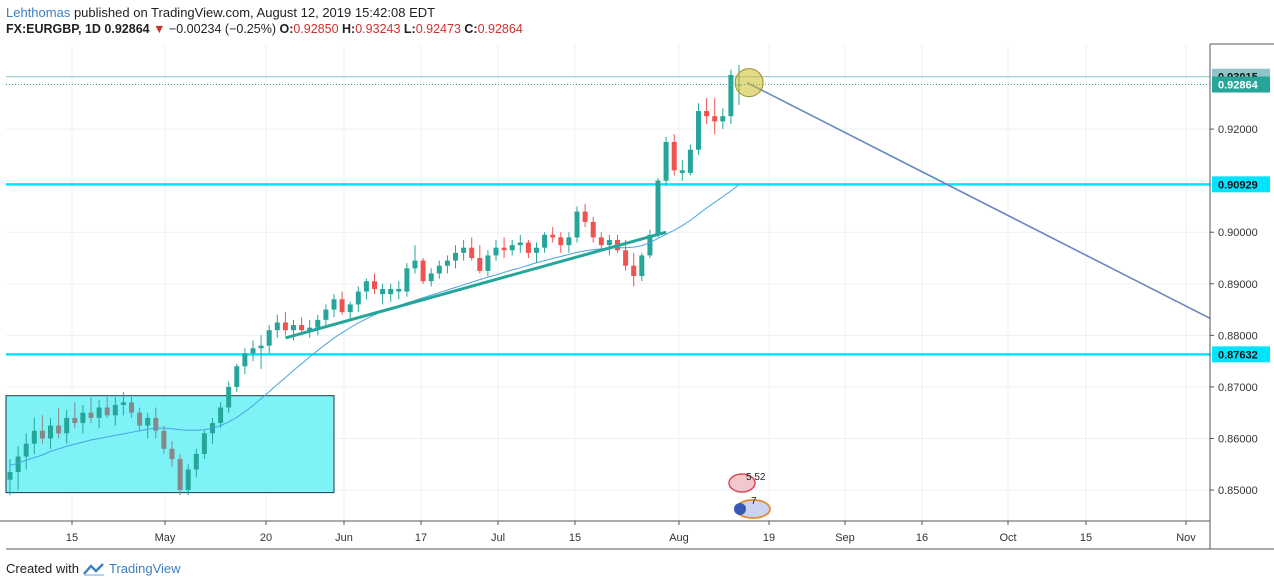 The width and height of the screenshot is (1274, 586). I want to click on x-tick-label: 19, so click(769, 538).